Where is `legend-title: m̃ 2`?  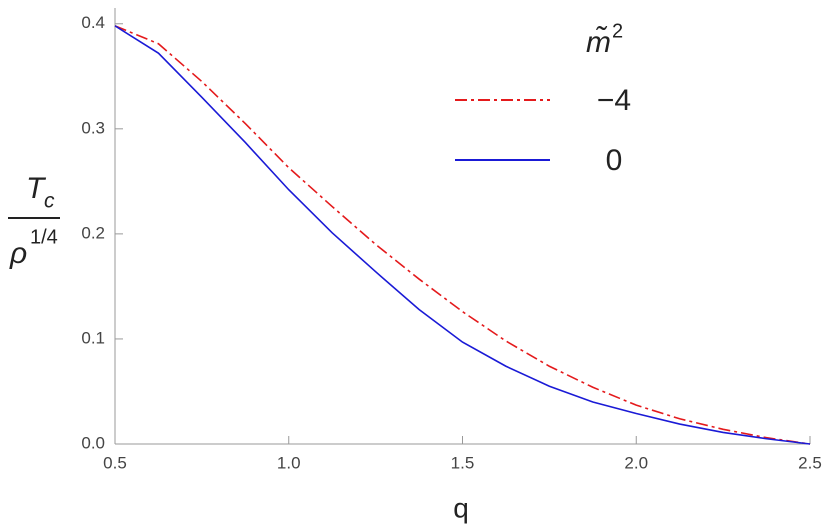 legend-title: m̃ 2 is located at coordinates (604, 39).